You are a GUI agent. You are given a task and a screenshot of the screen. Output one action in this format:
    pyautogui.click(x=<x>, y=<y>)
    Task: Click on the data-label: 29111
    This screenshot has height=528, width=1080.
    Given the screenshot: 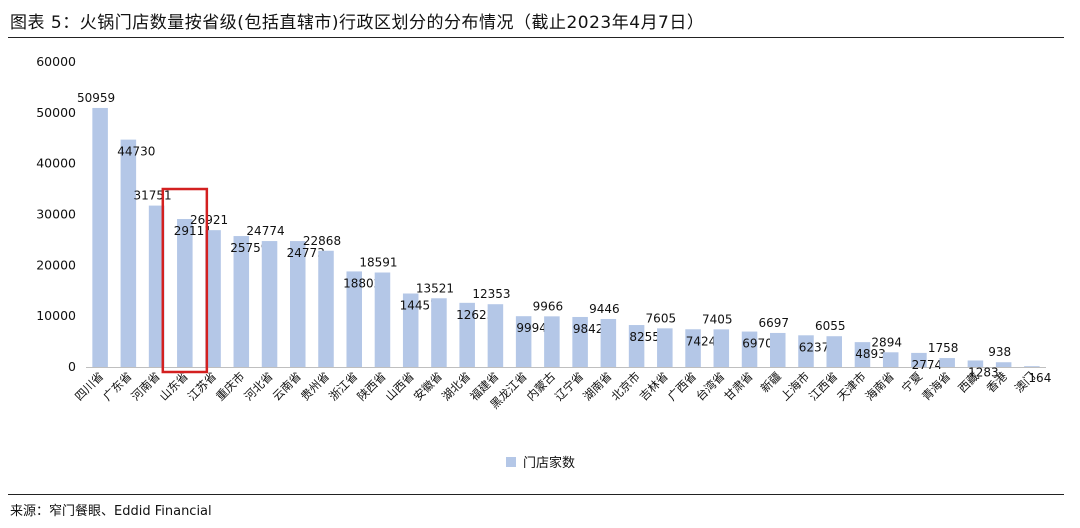 What is the action you would take?
    pyautogui.click(x=193, y=231)
    